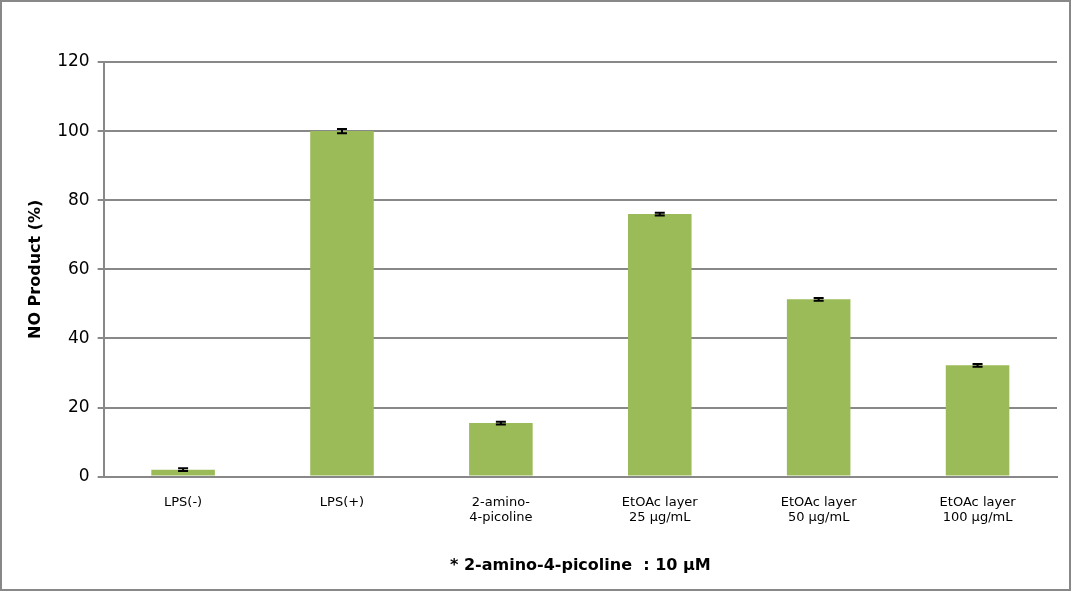  Describe the element at coordinates (79, 405) in the screenshot. I see `y-tick-label: 20` at that location.